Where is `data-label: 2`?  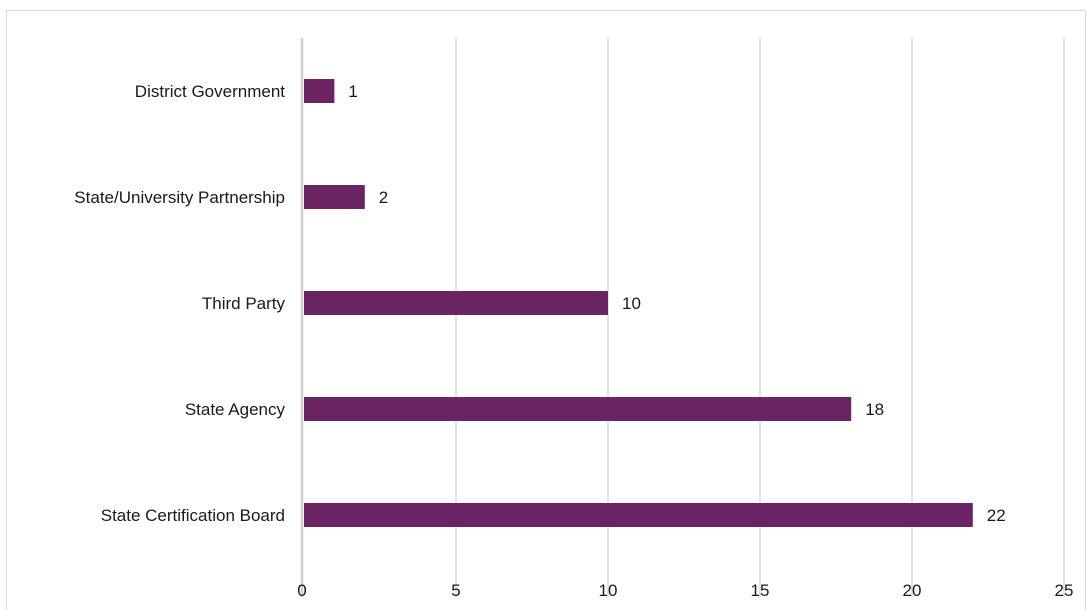
data-label: 2 is located at coordinates (383, 197).